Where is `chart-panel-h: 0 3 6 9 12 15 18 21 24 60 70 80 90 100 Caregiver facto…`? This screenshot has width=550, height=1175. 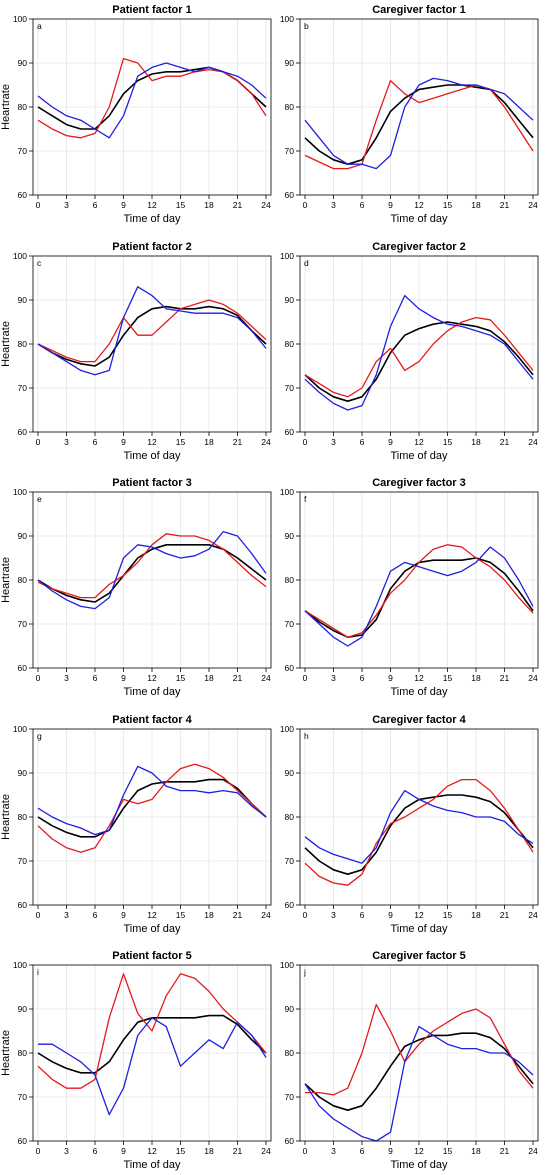 chart-panel-h: 0 3 6 9 12 15 18 21 24 60 70 80 90 100 Caregiver facto… is located at coordinates (409, 824).